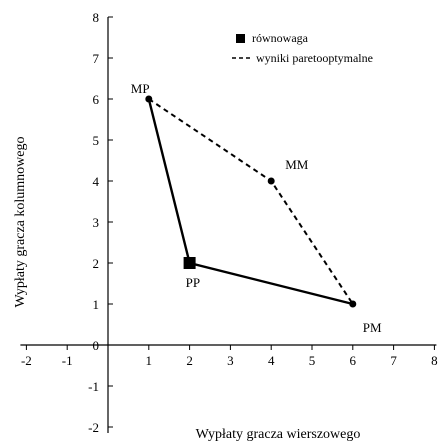  I want to click on marker-pm, so click(353, 304).